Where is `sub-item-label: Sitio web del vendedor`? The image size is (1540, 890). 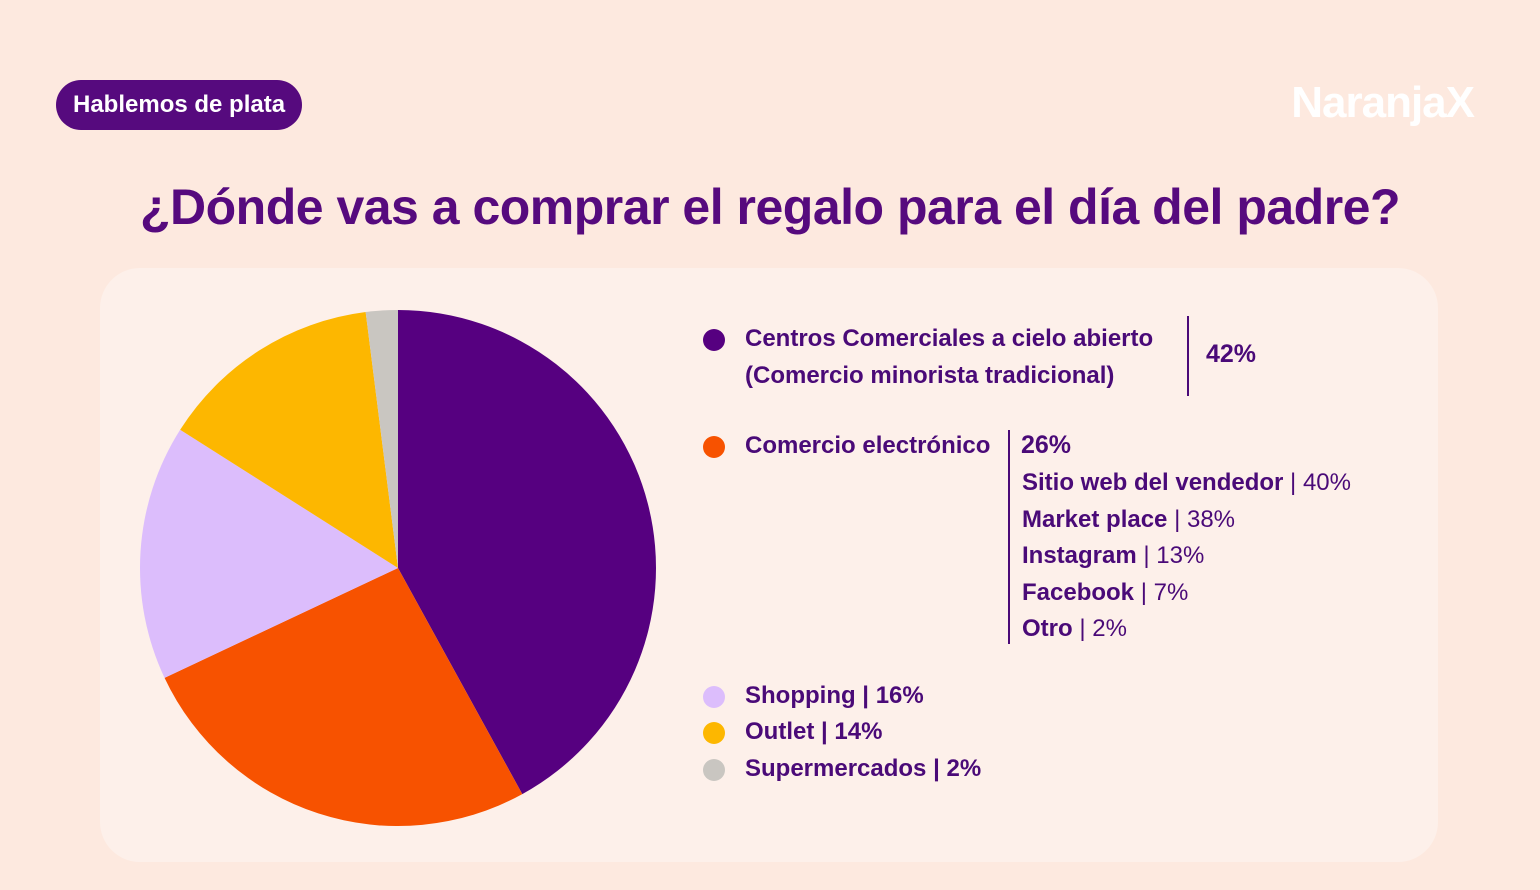 sub-item-label: Sitio web del vendedor is located at coordinates (1153, 482).